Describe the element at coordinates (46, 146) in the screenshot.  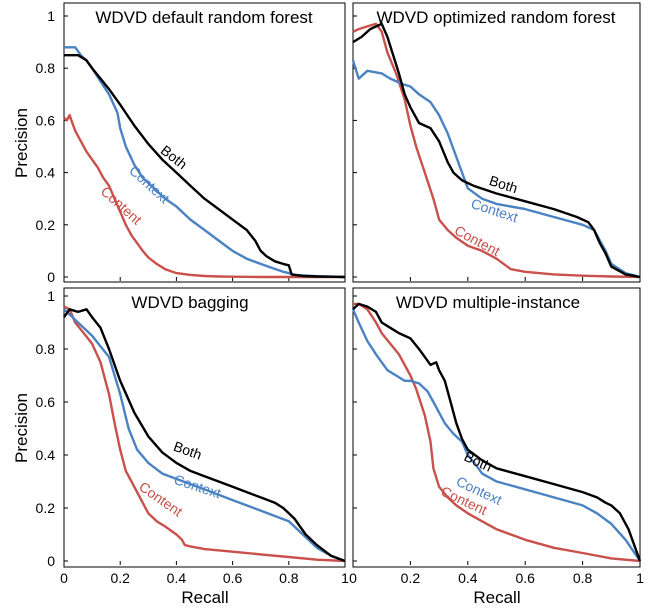
I see `y-tick-labels-top: 0 0.2 0.4 0.6 0.8 1` at that location.